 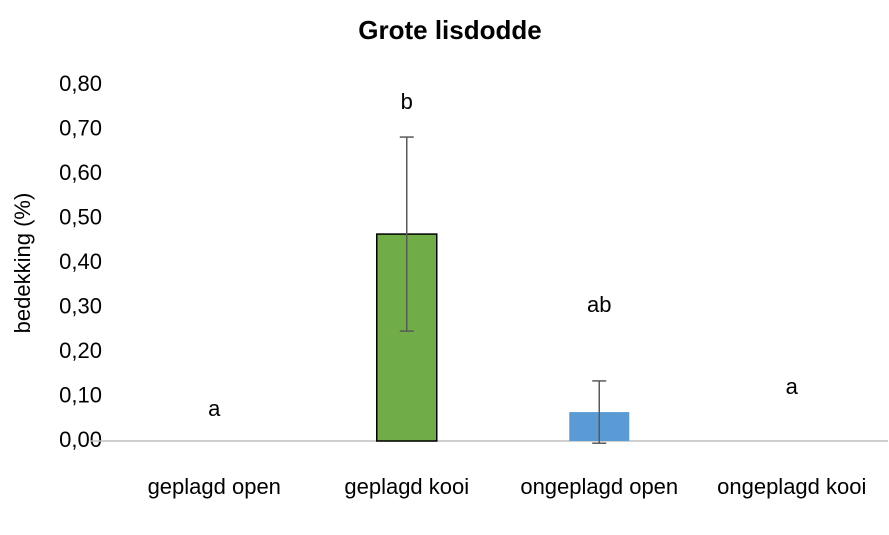 I want to click on y-axis-label: bedekking (%), so click(x=22, y=263).